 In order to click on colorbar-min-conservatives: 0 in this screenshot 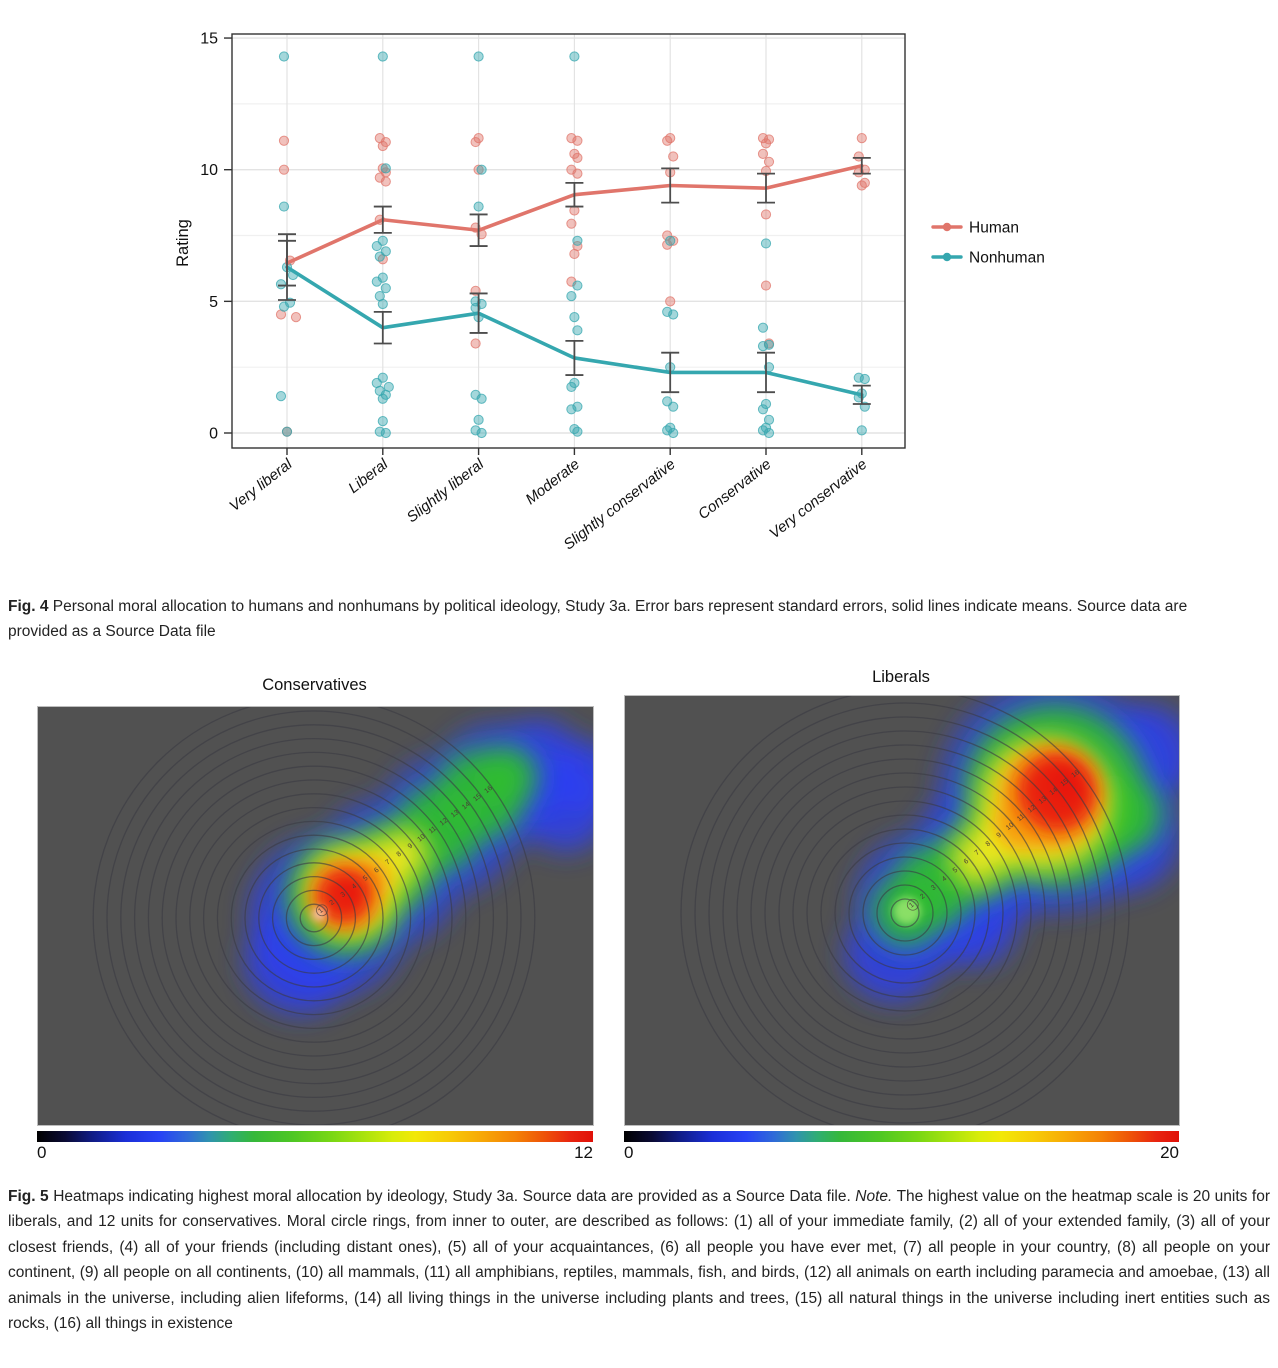, I will do `click(42, 1152)`.